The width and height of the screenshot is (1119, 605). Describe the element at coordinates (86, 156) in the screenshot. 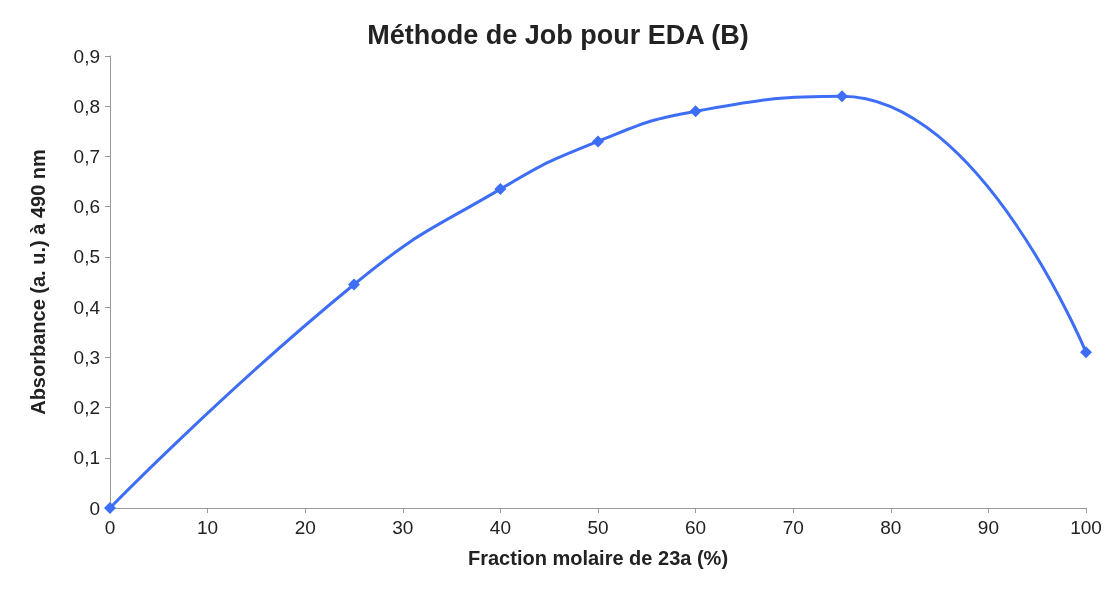

I see `y-tick-label: 0,7` at that location.